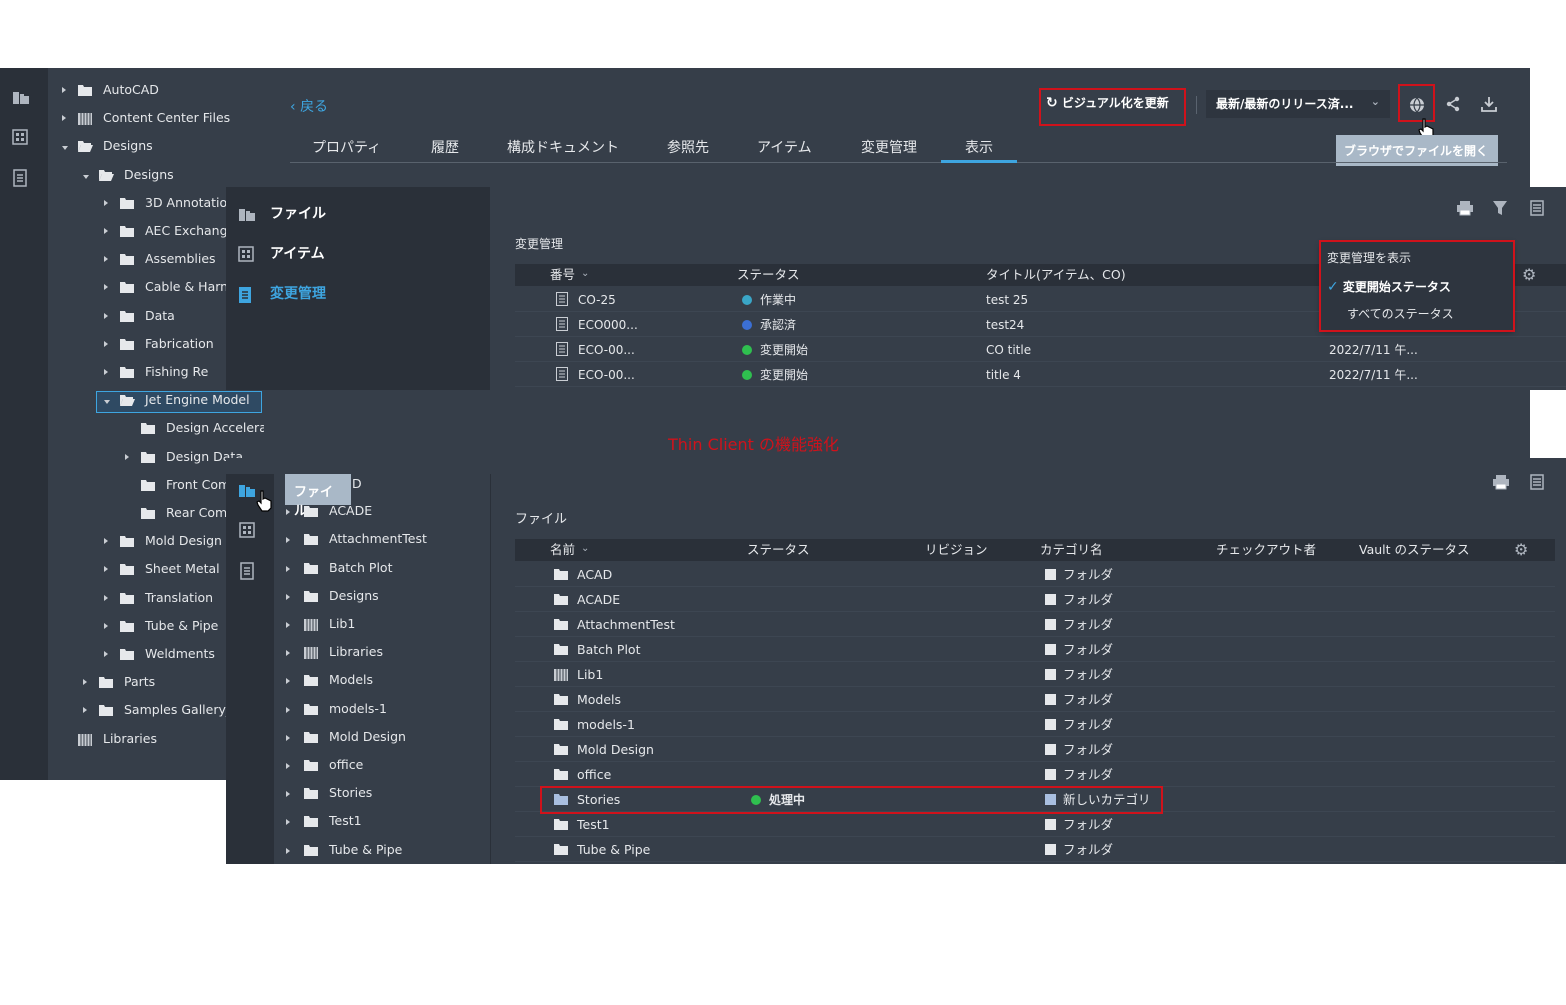 Image resolution: width=1566 pixels, height=1005 pixels. I want to click on files-column-header: Vault のステータス, so click(1414, 549).